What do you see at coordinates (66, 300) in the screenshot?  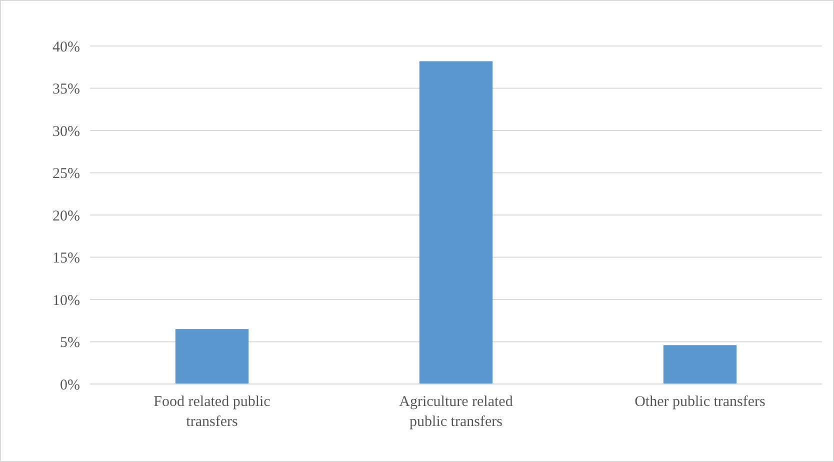 I see `y-tick-label: 10%` at bounding box center [66, 300].